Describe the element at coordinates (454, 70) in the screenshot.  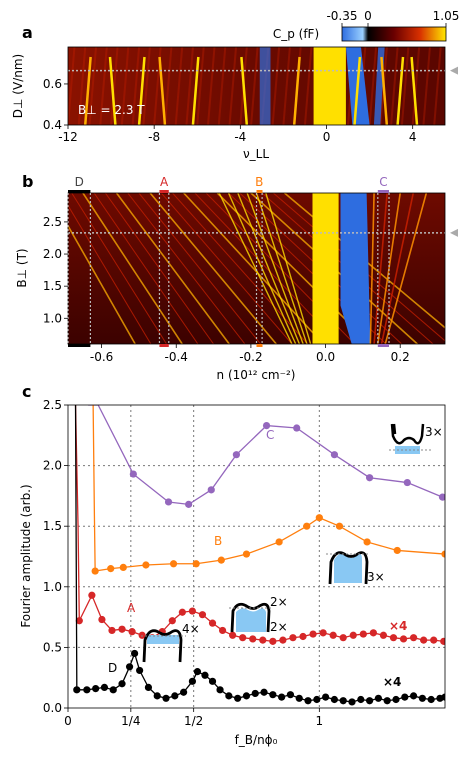
I see `panel-a-arrow-marker` at that location.